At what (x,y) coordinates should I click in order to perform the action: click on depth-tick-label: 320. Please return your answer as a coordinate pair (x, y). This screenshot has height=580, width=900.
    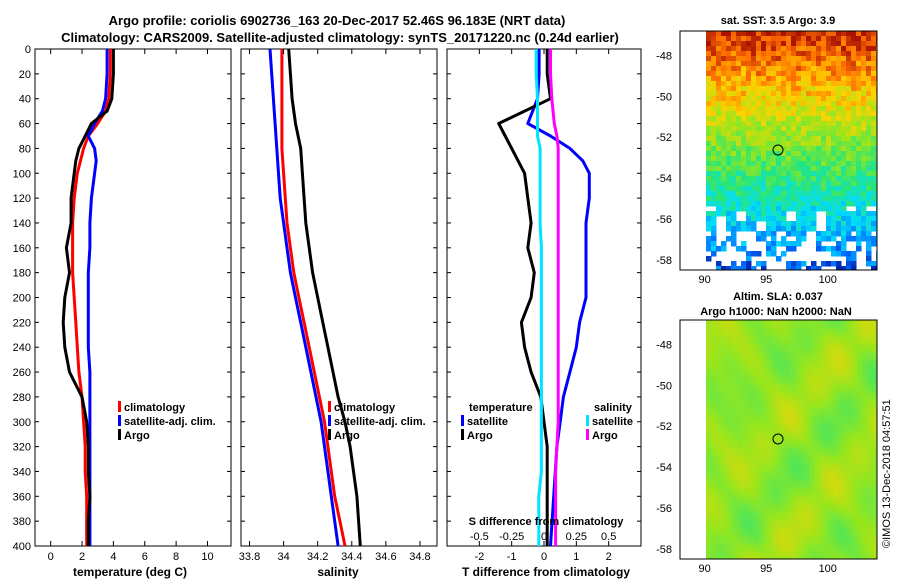
    Looking at the image, I should click on (22, 448).